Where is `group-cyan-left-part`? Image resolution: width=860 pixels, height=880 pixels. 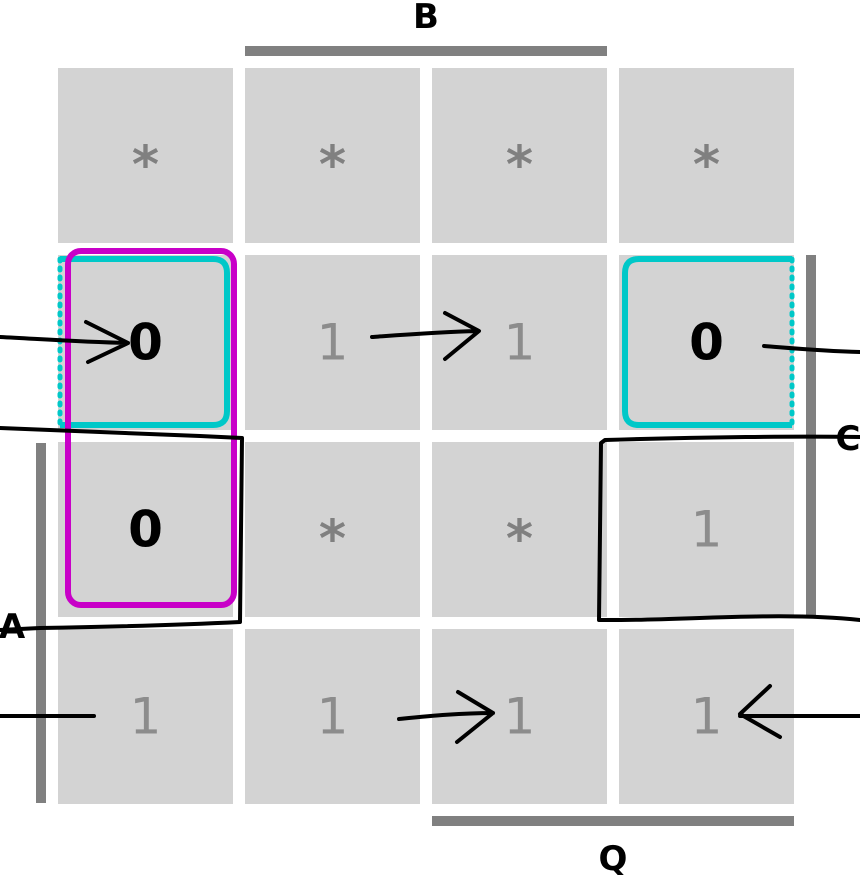 group-cyan-left-part is located at coordinates (145, 342).